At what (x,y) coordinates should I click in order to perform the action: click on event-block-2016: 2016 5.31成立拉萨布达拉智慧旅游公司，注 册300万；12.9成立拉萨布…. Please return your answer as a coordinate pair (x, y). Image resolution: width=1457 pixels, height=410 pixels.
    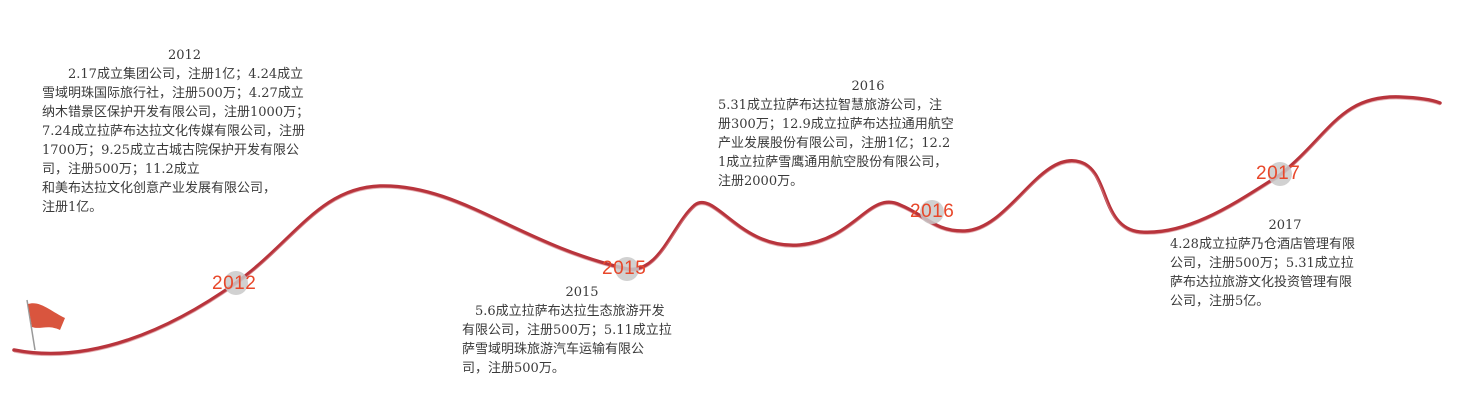
    Looking at the image, I should click on (868, 134).